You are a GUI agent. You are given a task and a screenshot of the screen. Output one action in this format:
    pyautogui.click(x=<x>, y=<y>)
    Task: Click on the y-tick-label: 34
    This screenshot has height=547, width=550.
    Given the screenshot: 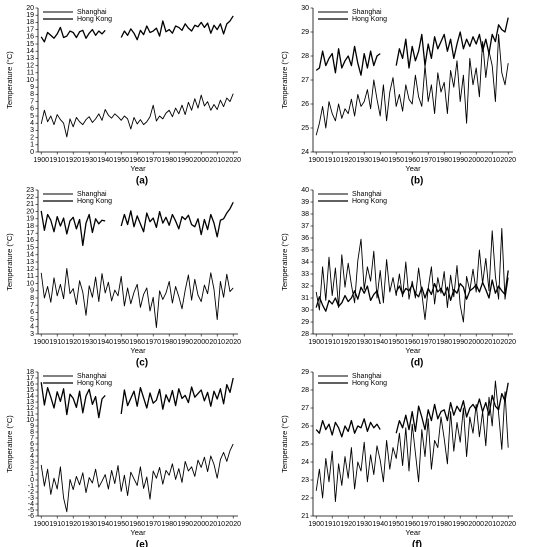 What is the action you would take?
    pyautogui.click(x=305, y=262)
    